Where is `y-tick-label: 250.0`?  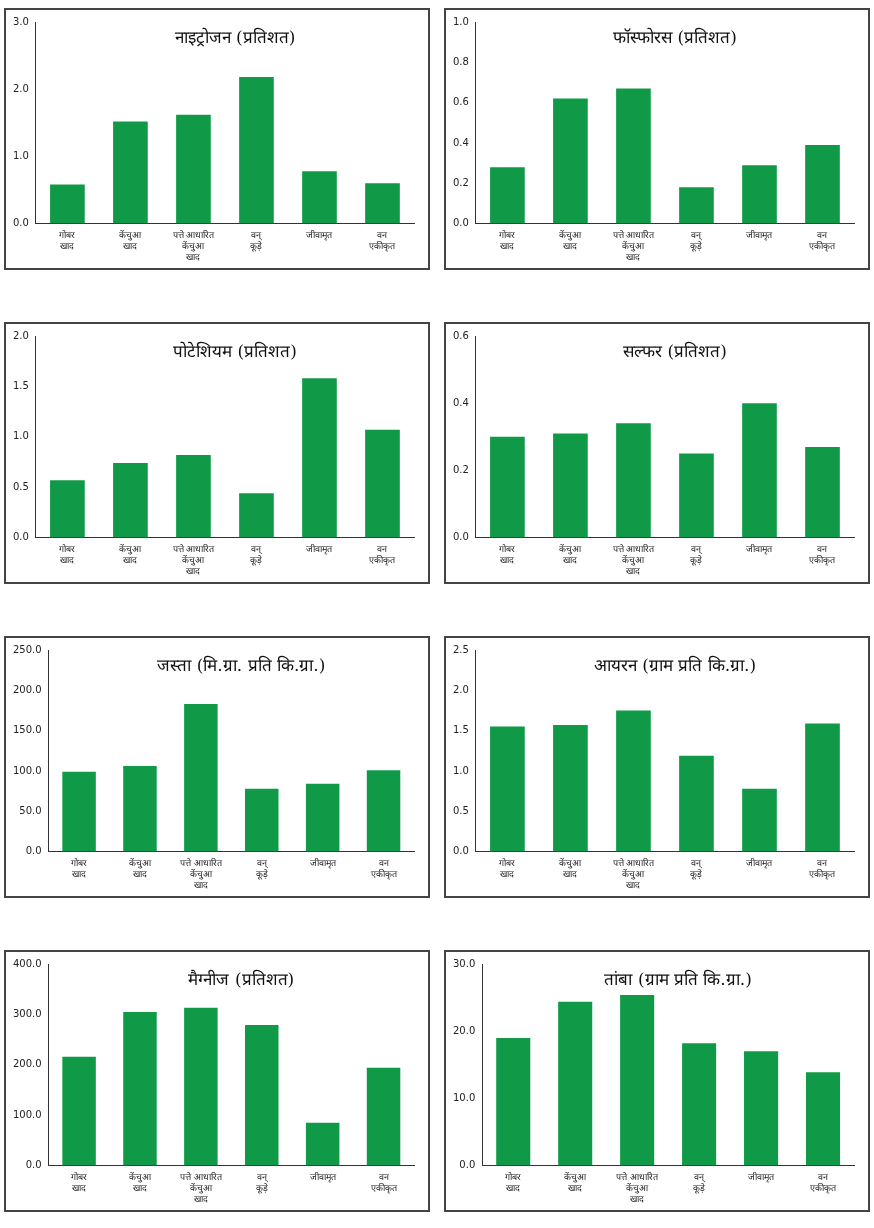 y-tick-label: 250.0 is located at coordinates (27, 649).